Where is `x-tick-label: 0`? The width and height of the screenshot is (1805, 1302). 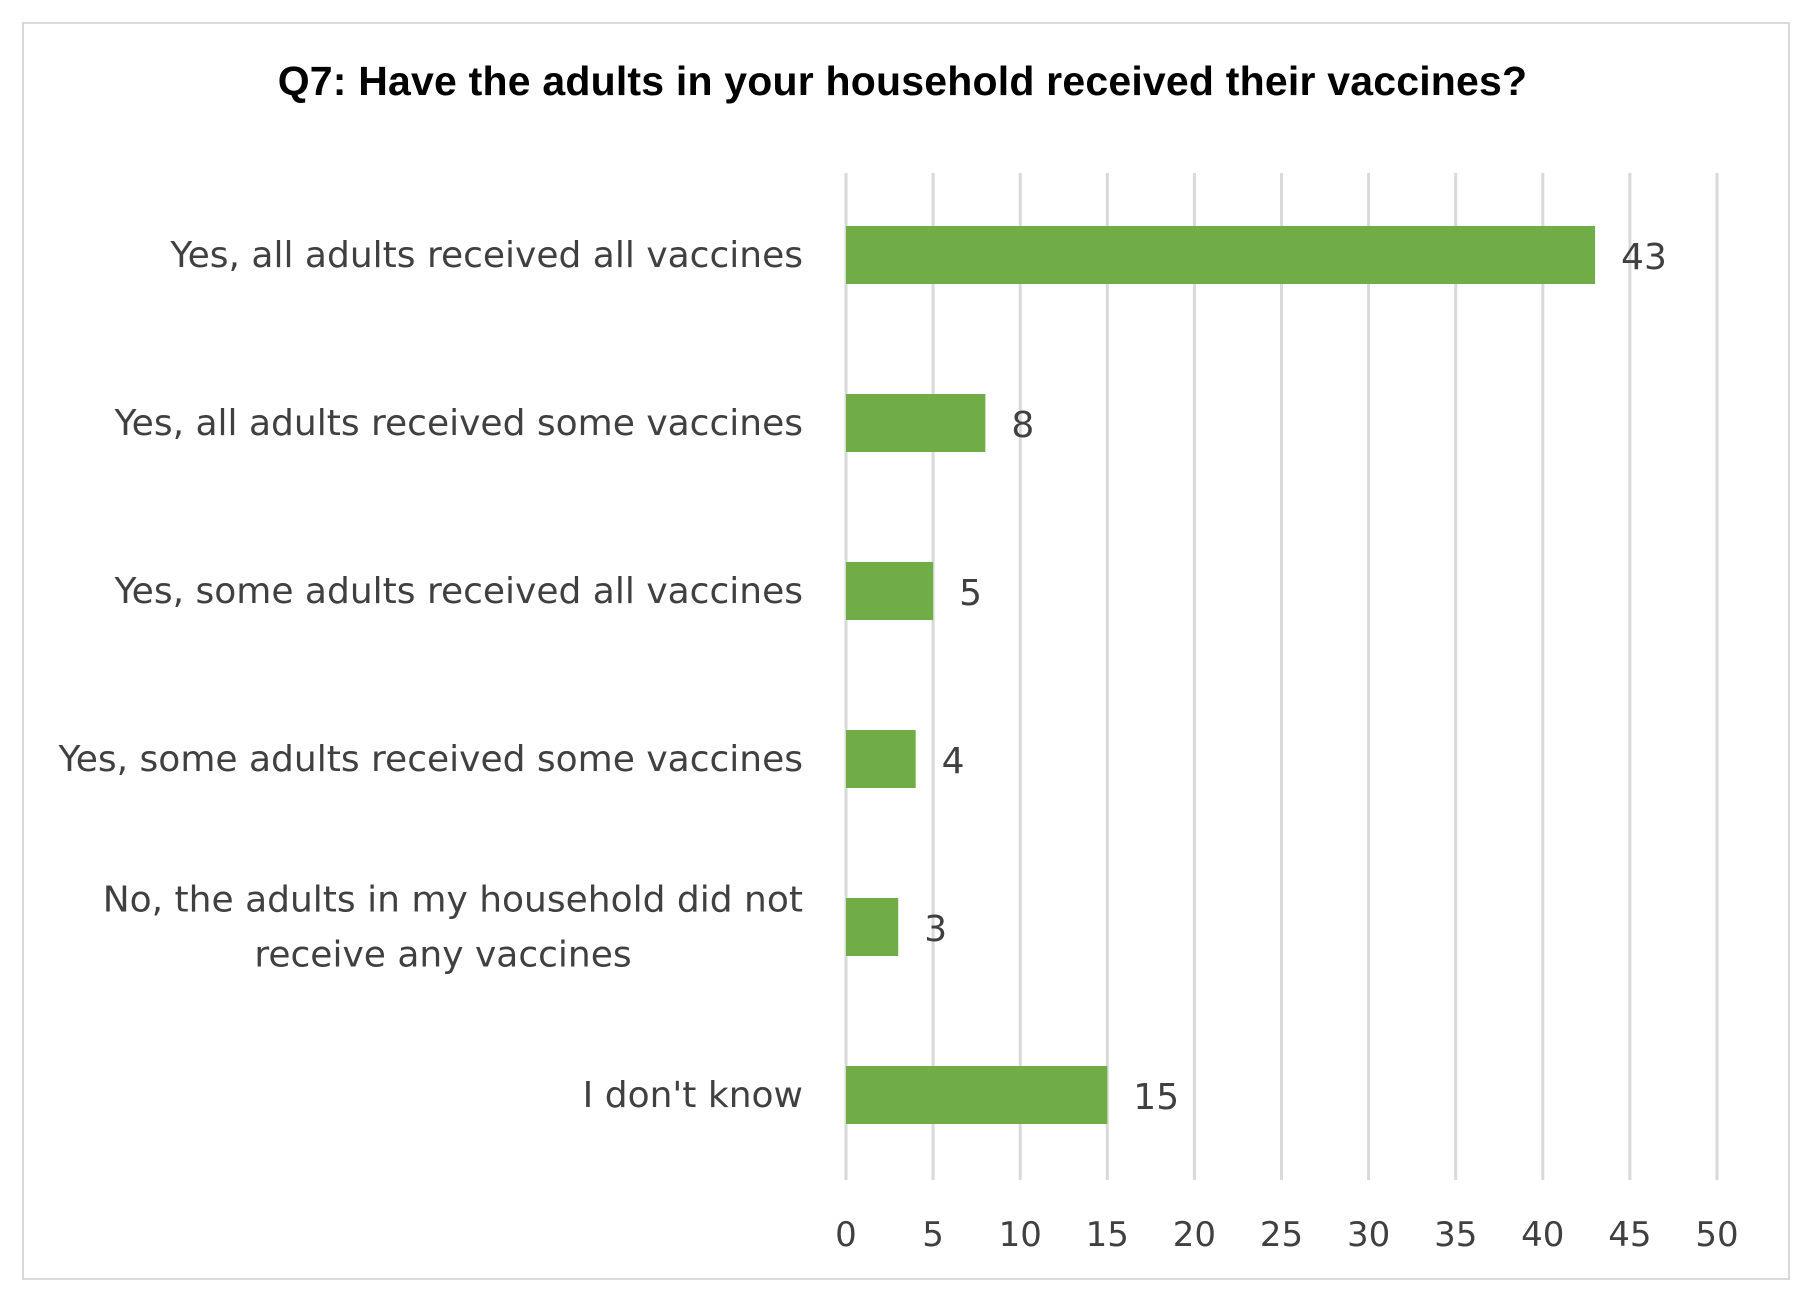 x-tick-label: 0 is located at coordinates (846, 1235).